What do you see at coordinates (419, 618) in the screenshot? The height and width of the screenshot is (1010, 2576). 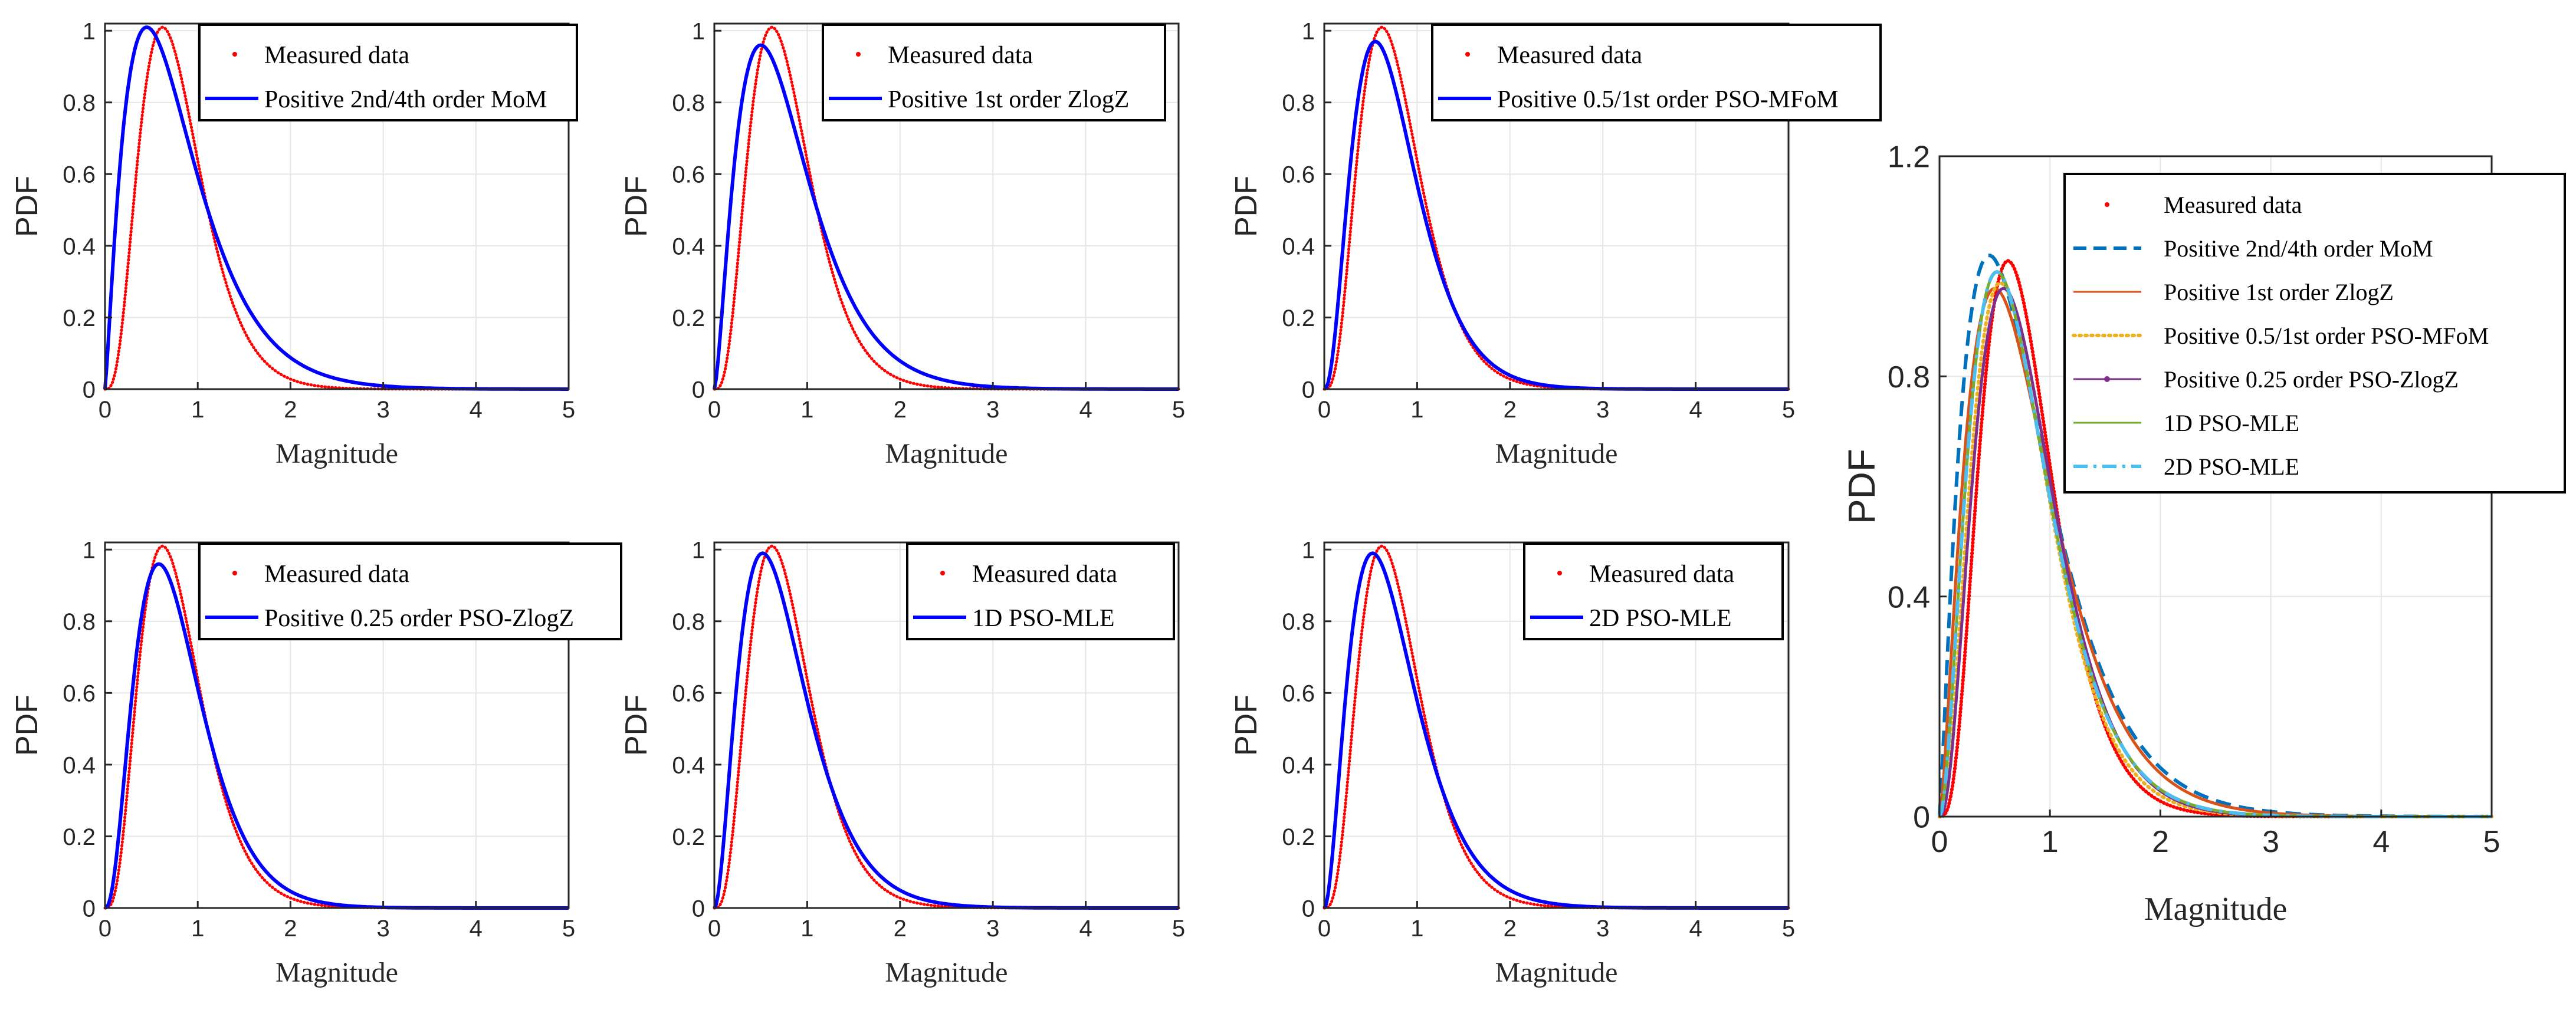 I see `legend-label: Positive 0.25 order PSO-ZlogZ` at bounding box center [419, 618].